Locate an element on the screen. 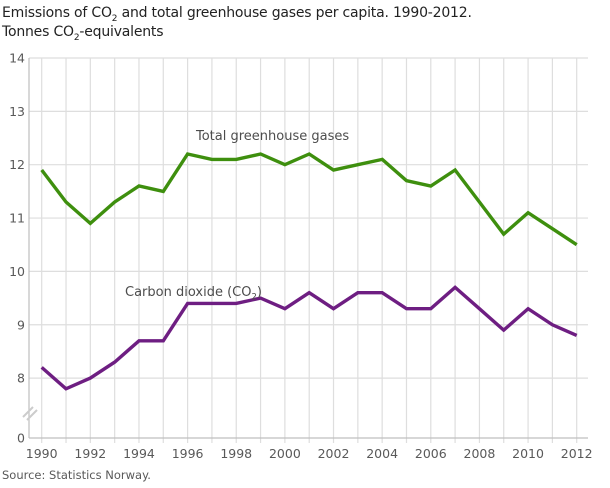 The height and width of the screenshot is (488, 610). chart-title-line2: Tonnes CO2-equivalents is located at coordinates (237, 32).